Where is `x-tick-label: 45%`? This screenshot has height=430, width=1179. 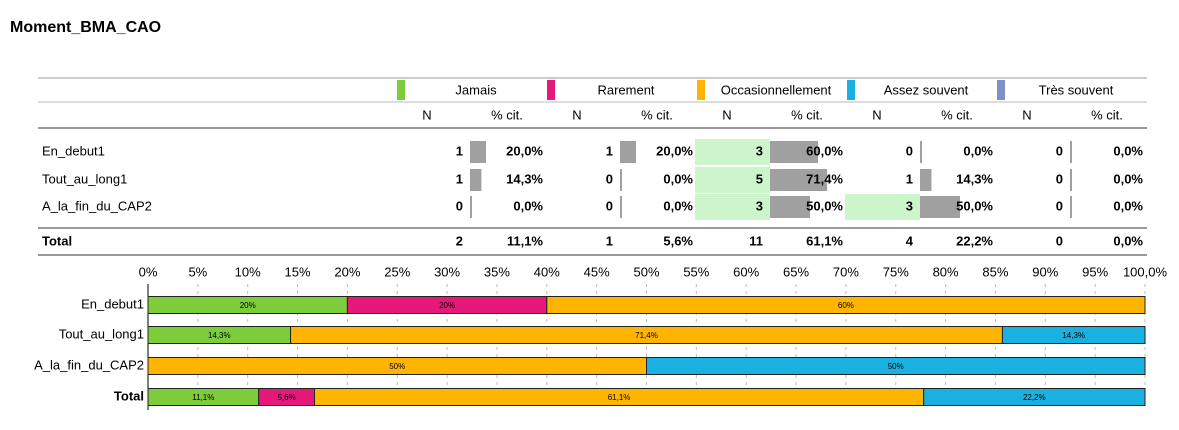 x-tick-label: 45% is located at coordinates (597, 271).